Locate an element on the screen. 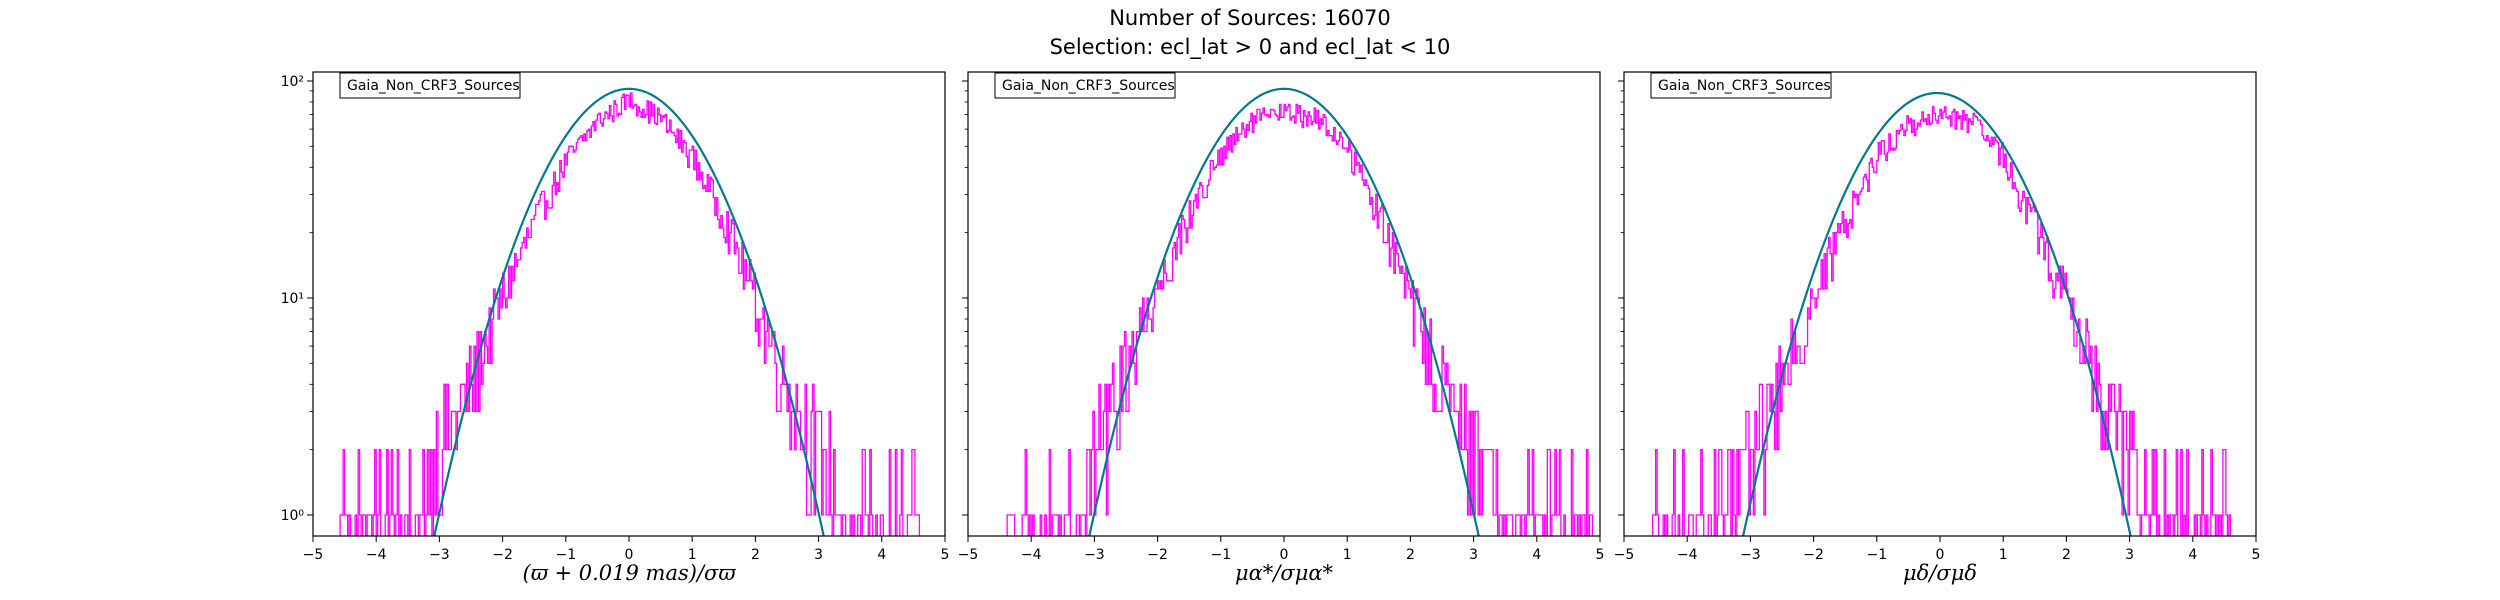 The height and width of the screenshot is (600, 2500). x-axis-label: μδ/σμδ is located at coordinates (1940, 573).